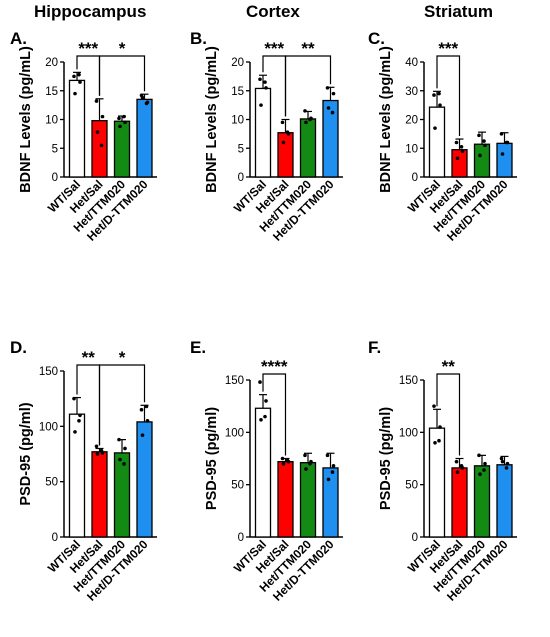 The height and width of the screenshot is (637, 550). What do you see at coordinates (234, 381) in the screenshot?
I see `y-tick-label: 150` at bounding box center [234, 381].